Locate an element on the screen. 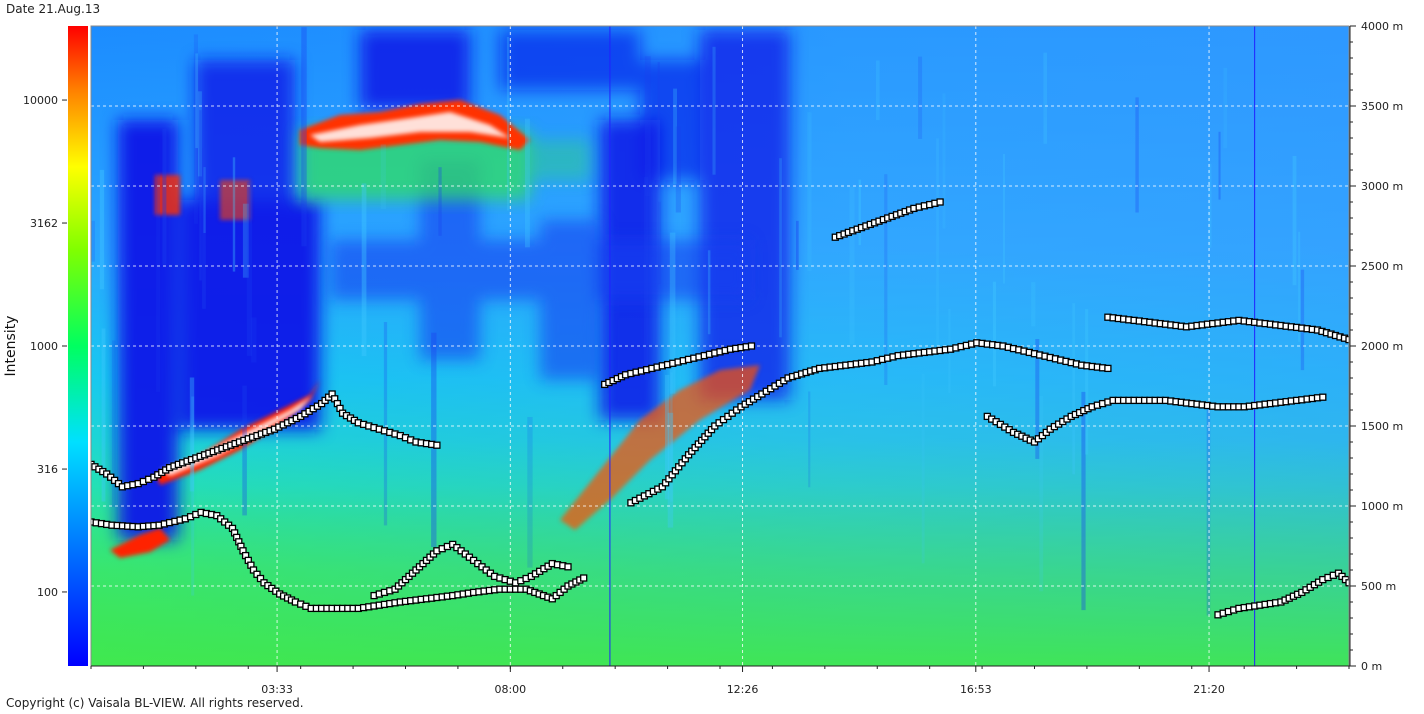 The height and width of the screenshot is (714, 1424). colorbar is located at coordinates (78, 346).